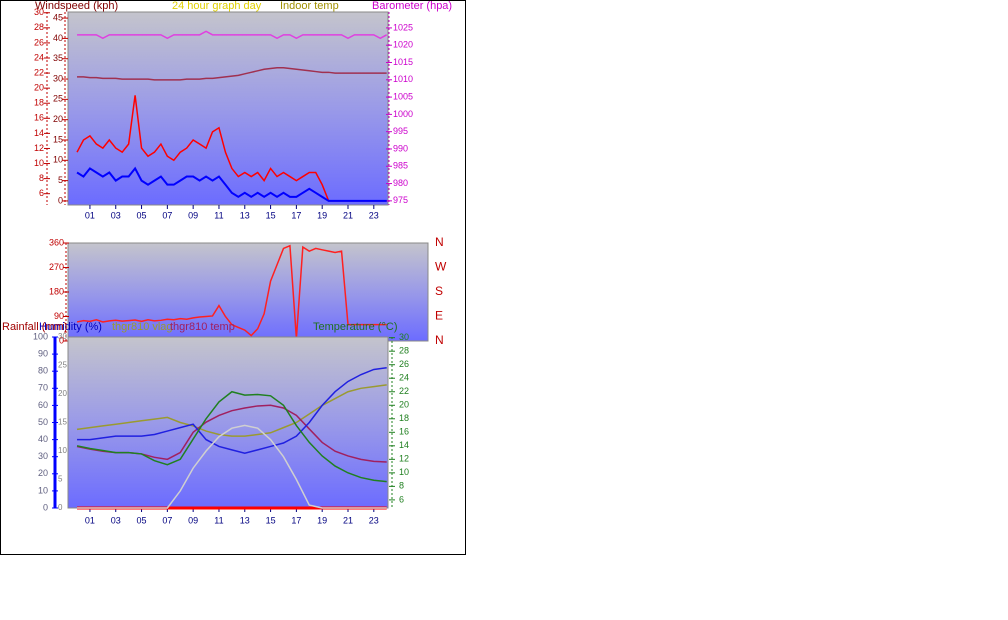  I want to click on y-tick-label: 6, so click(401, 499).